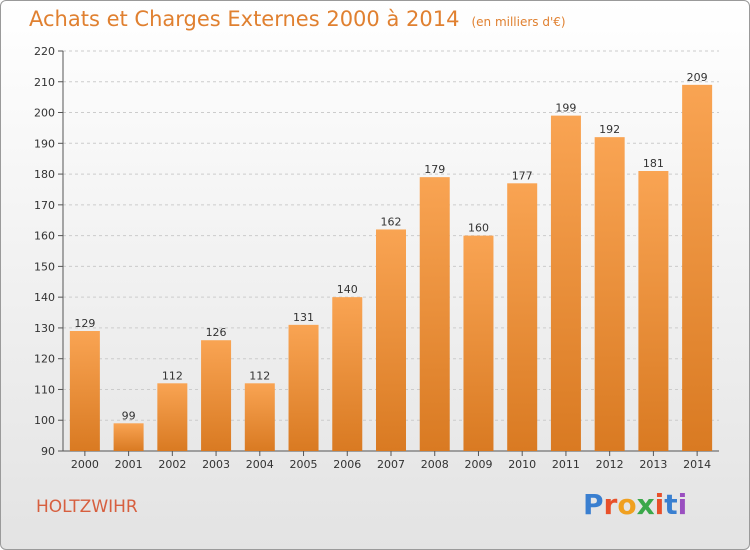 This screenshot has height=550, width=750. I want to click on x-tick-label: 2006, so click(347, 464).